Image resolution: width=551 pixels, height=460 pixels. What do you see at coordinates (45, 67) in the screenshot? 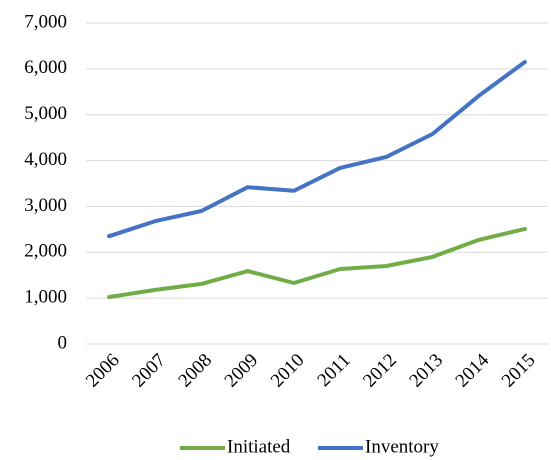
I see `y-tick-label: 6,000` at bounding box center [45, 67].